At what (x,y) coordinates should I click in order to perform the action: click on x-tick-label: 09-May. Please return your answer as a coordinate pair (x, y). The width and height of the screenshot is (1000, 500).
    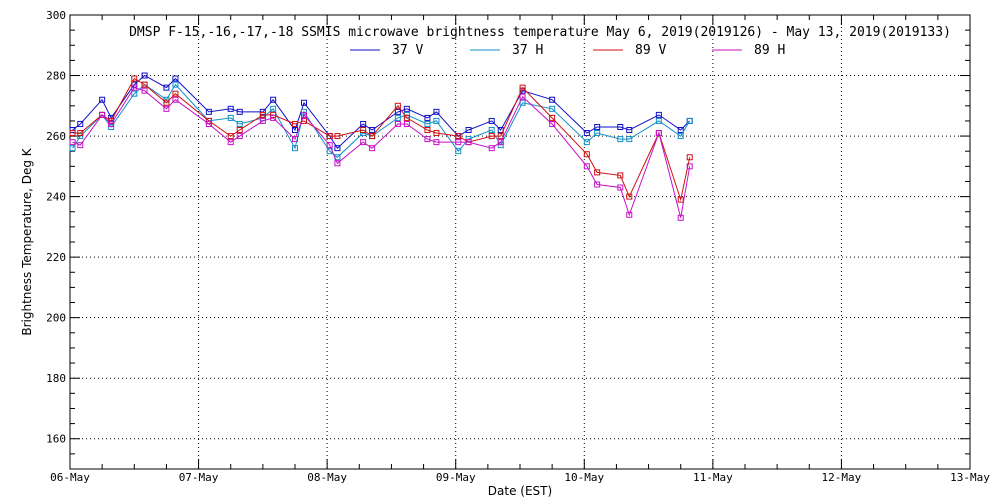
    Looking at the image, I should click on (456, 477).